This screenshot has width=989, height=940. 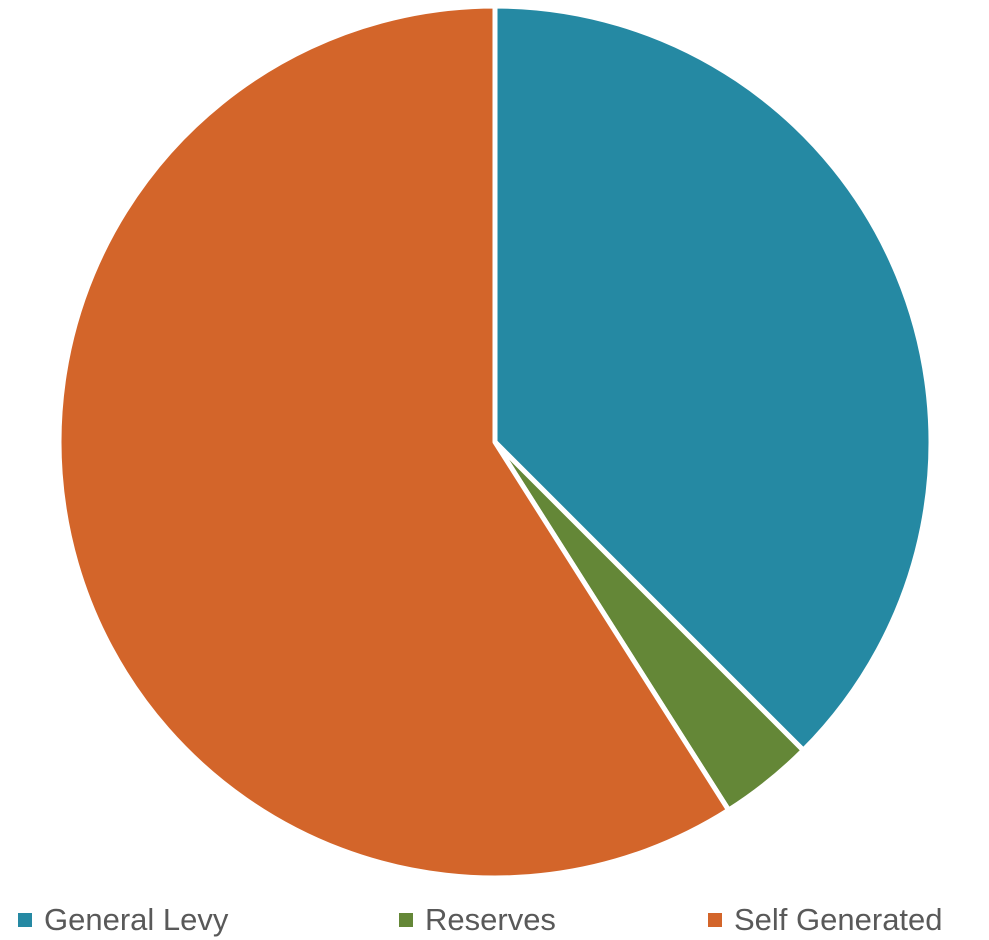 I want to click on legend-item-self-generated: Self Generated, so click(x=825, y=920).